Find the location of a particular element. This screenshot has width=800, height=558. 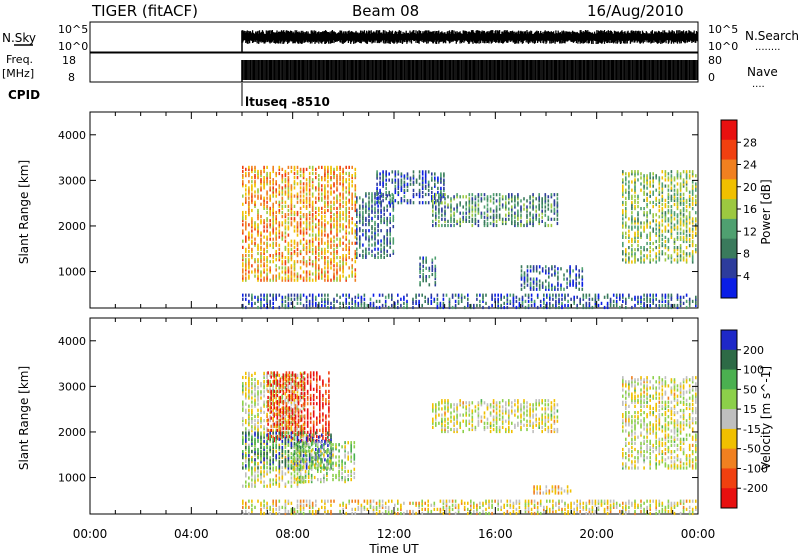

freq-unit-label: [MHz] is located at coordinates (18, 73).